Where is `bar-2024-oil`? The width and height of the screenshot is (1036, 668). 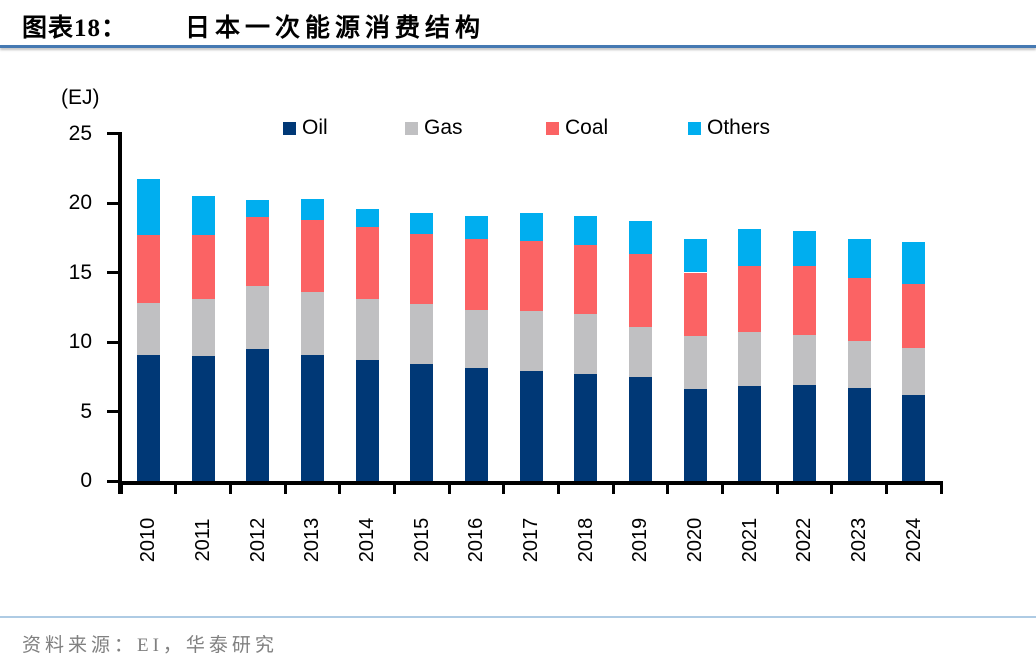 bar-2024-oil is located at coordinates (914, 437).